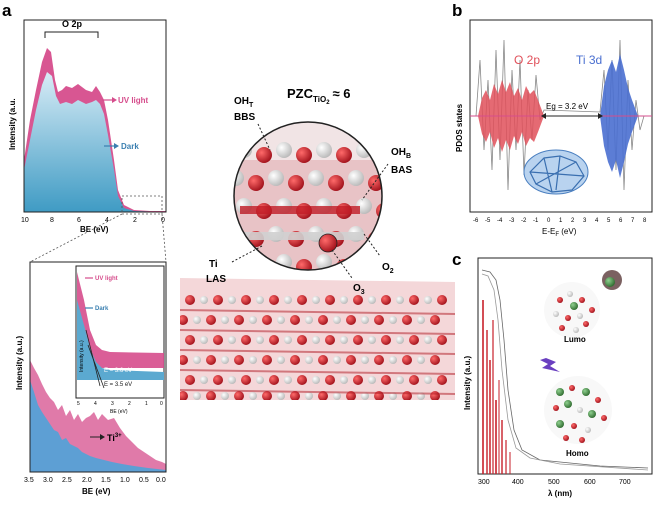 The height and width of the screenshot is (507, 657). What do you see at coordinates (456, 259) in the screenshot?
I see `panel-c-label: c` at bounding box center [456, 259].